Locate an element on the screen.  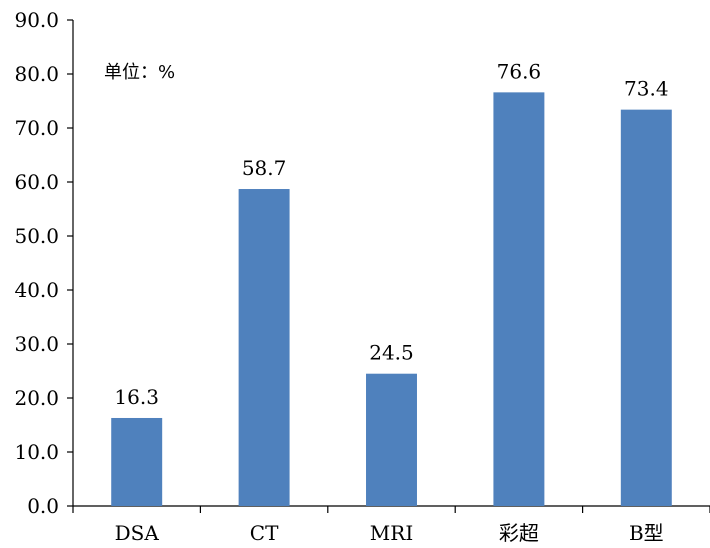
y-axis: 0.0 10.0 20.0 30.0 40.0 50.0 60.0 70.0 80.0 90.0 is located at coordinates (44, 263).